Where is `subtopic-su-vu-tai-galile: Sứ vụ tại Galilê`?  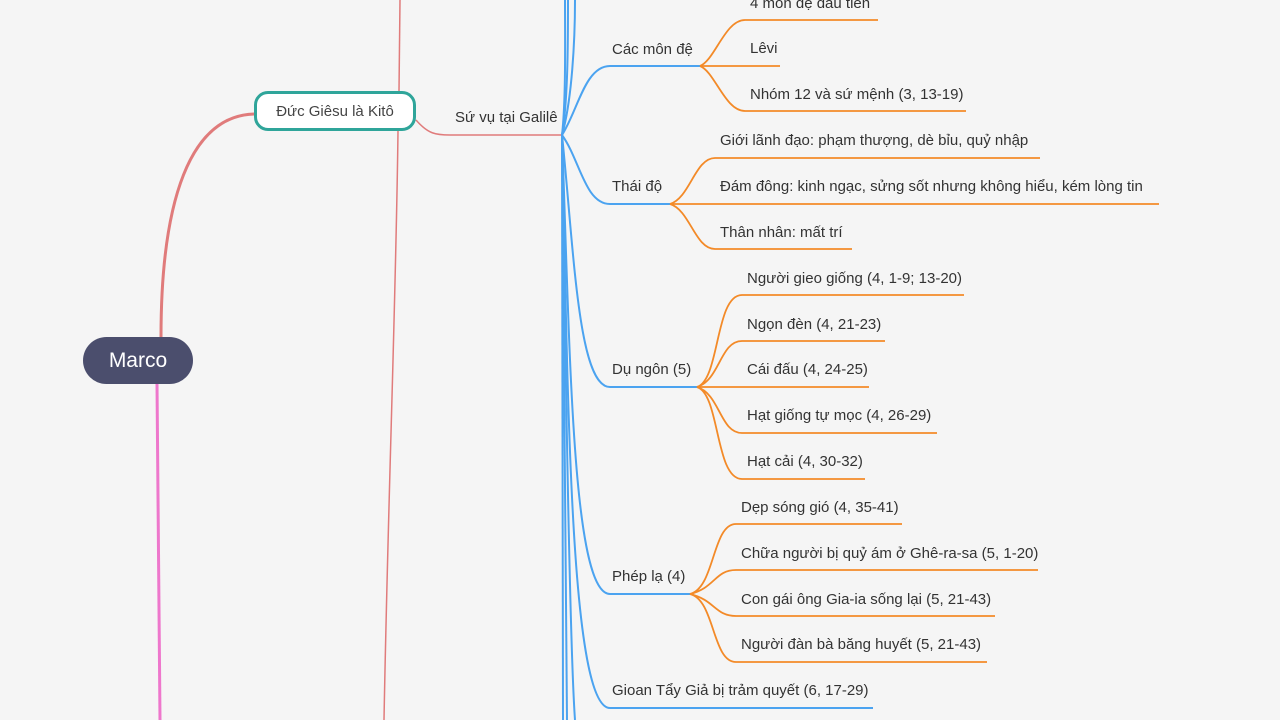
subtopic-su-vu-tai-galile: Sứ vụ tại Galilê is located at coordinates (506, 117).